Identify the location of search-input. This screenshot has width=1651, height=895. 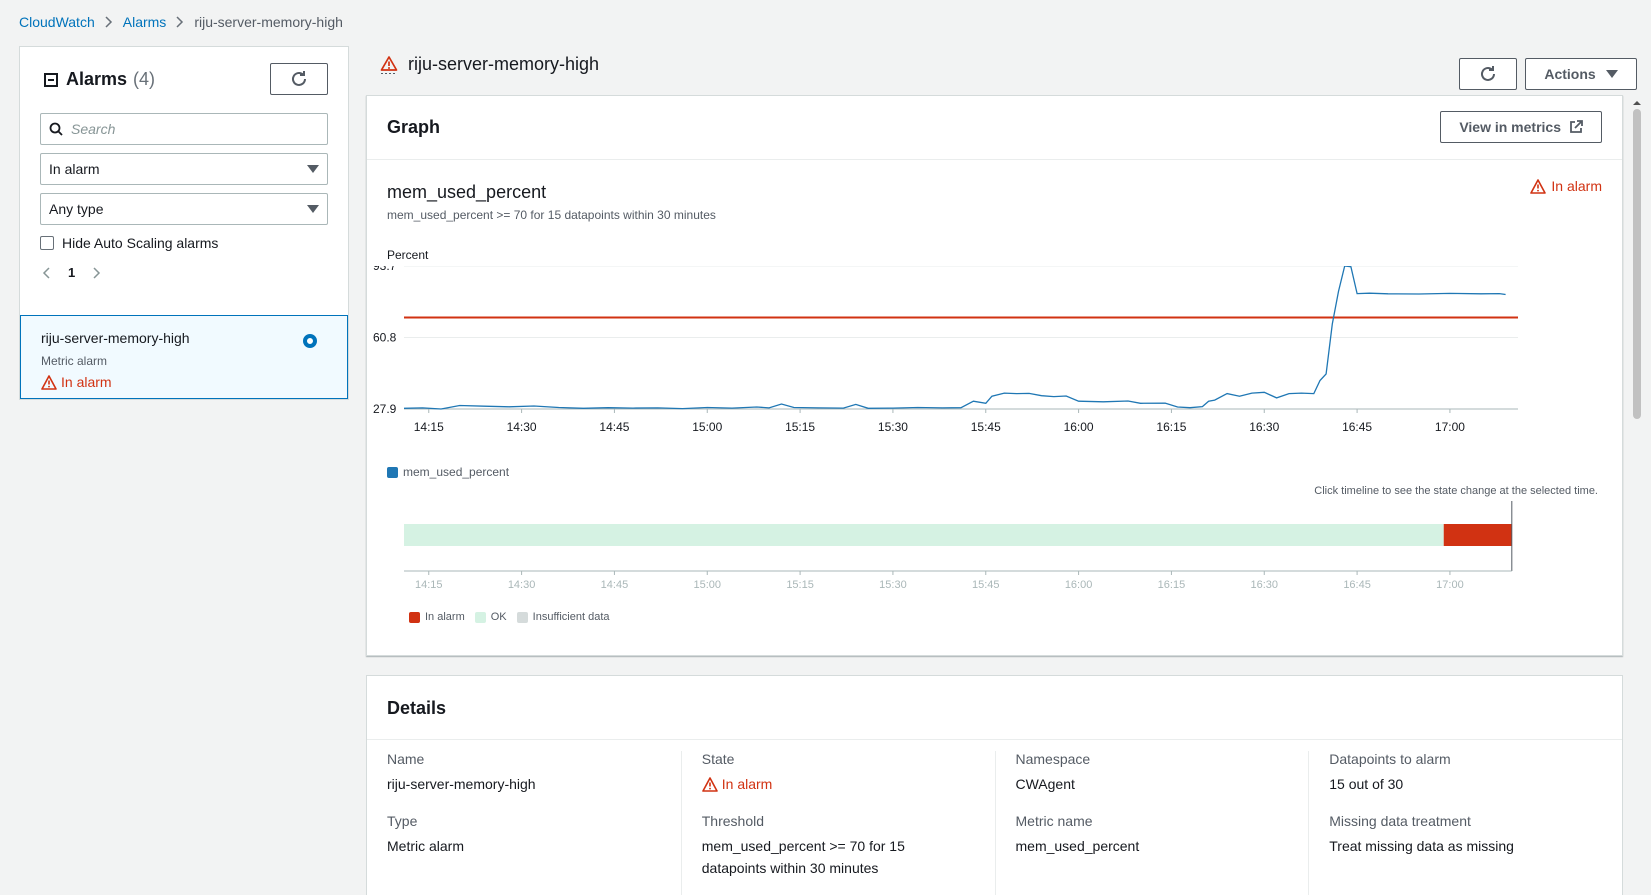
(186, 129).